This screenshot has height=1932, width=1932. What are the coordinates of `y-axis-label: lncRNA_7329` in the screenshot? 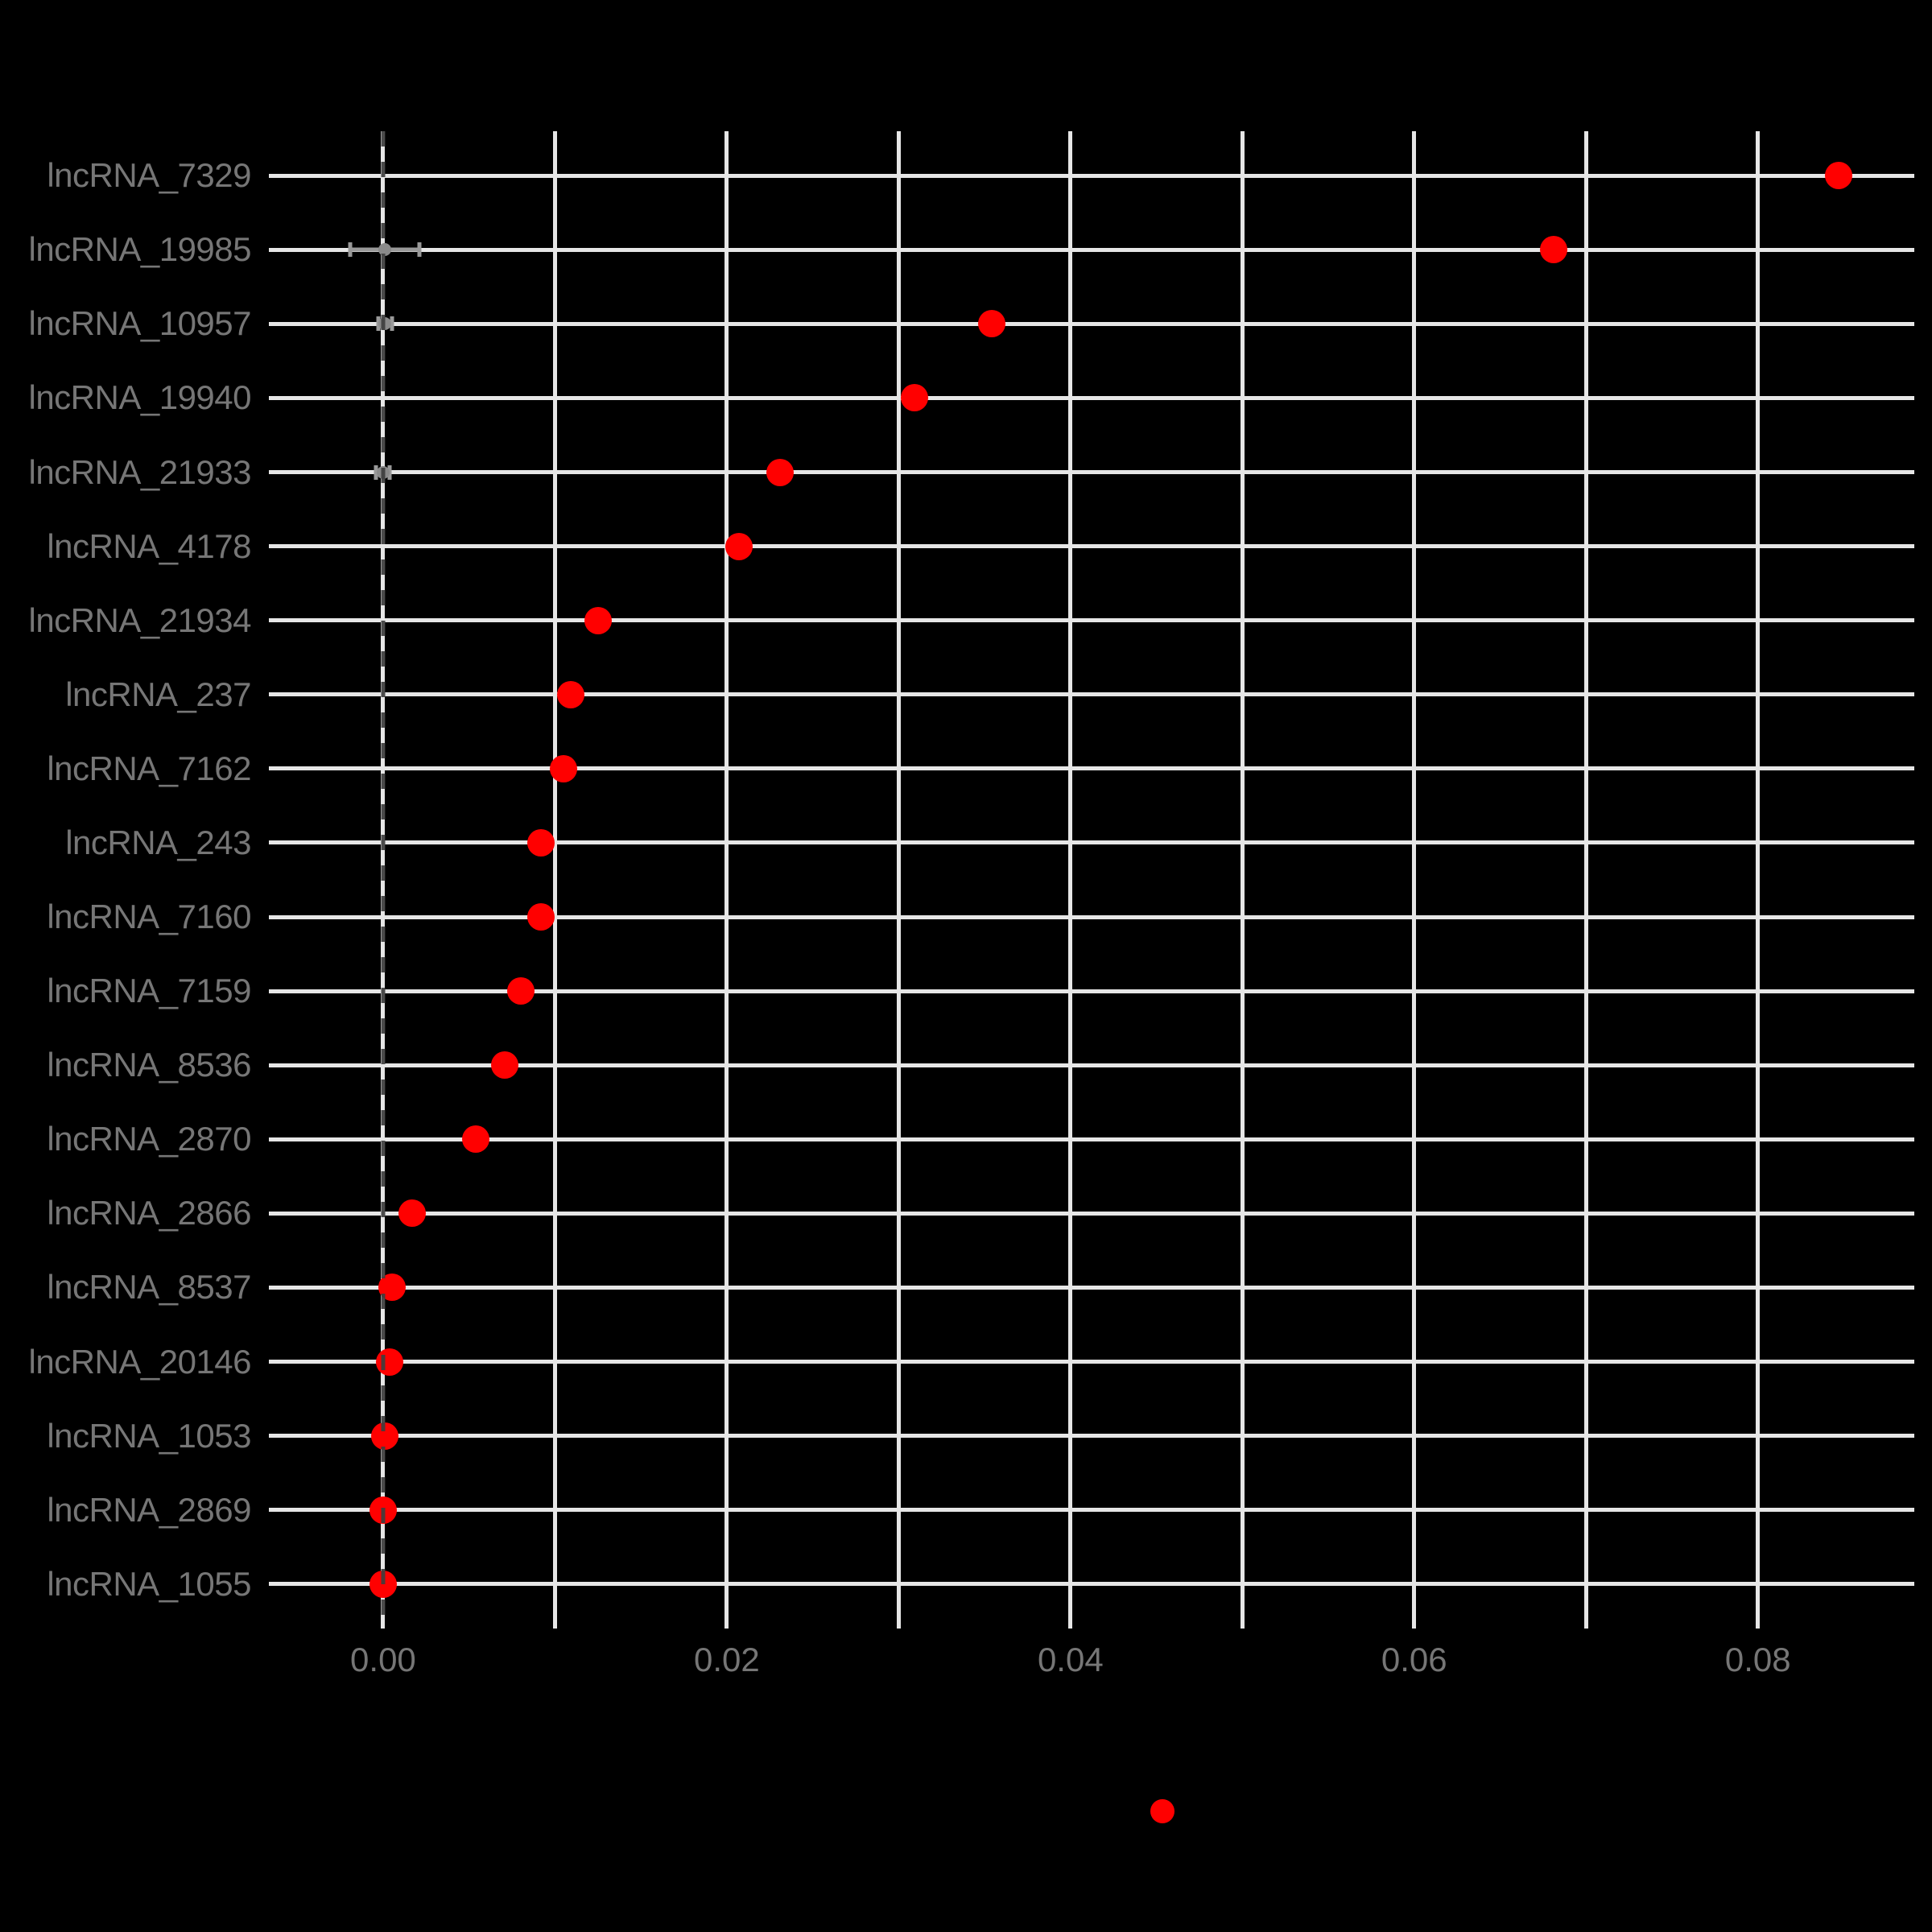 It's located at (149, 175).